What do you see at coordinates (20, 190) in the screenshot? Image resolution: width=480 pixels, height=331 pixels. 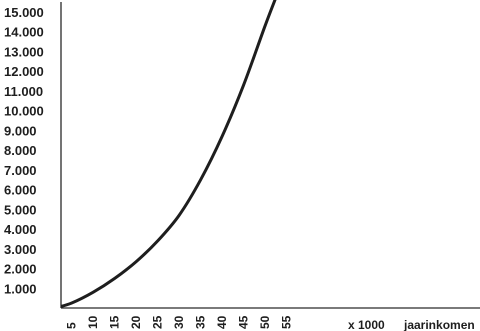 I see `y-tick-label: 6.000` at bounding box center [20, 190].